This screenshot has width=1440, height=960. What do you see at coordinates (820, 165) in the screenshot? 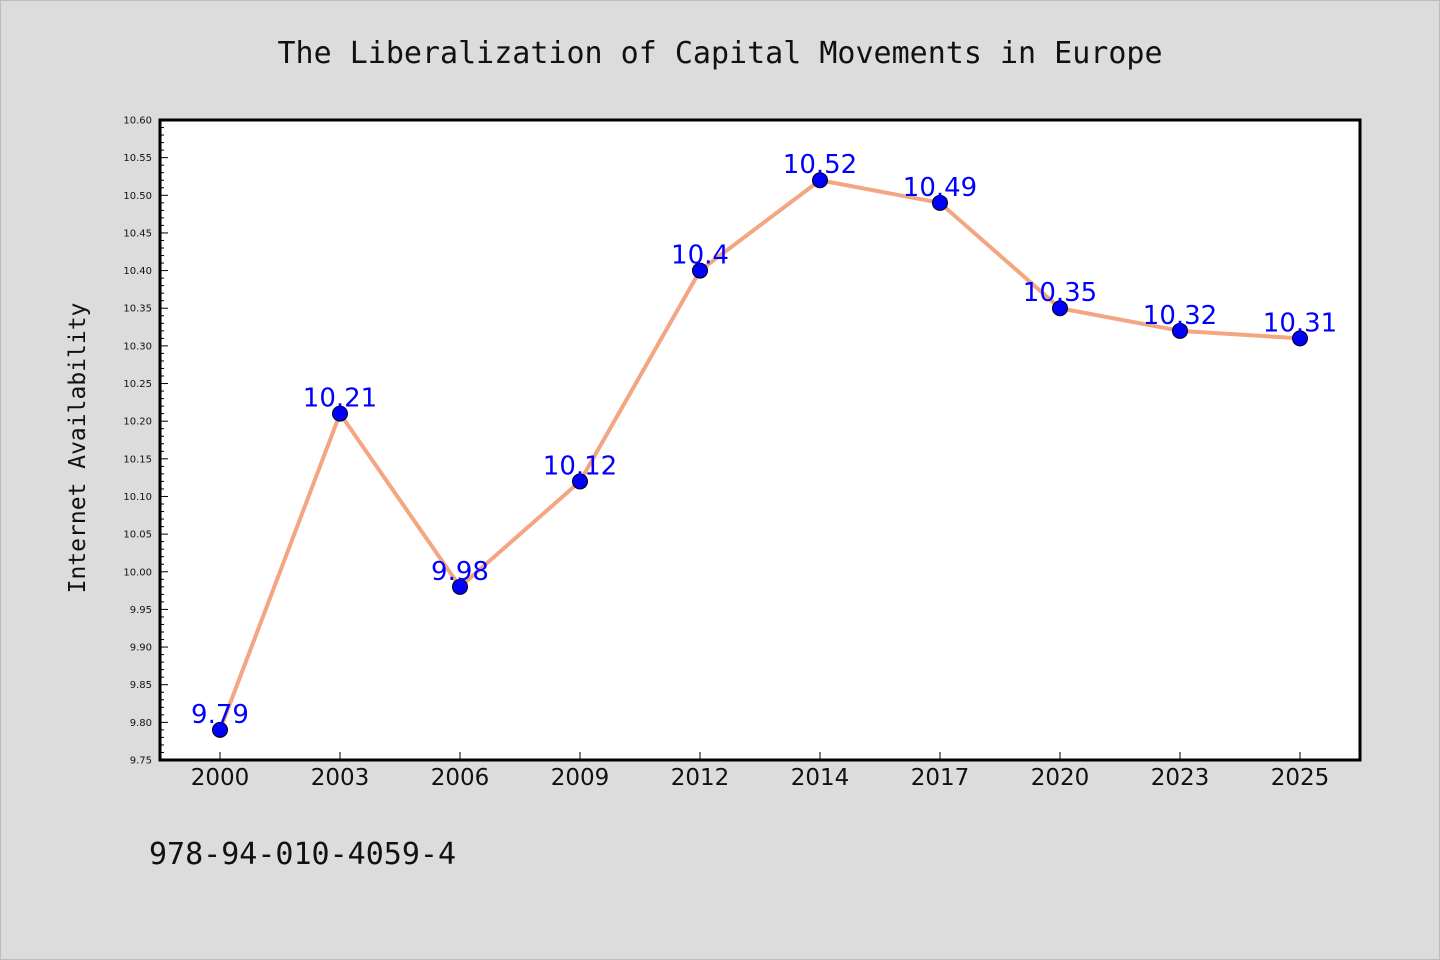
I see `data-label: 10.52` at bounding box center [820, 165].